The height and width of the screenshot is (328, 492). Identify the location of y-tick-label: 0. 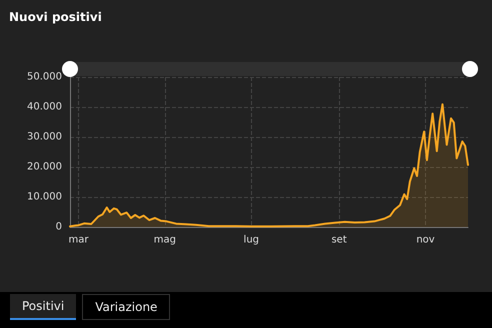
(59, 227).